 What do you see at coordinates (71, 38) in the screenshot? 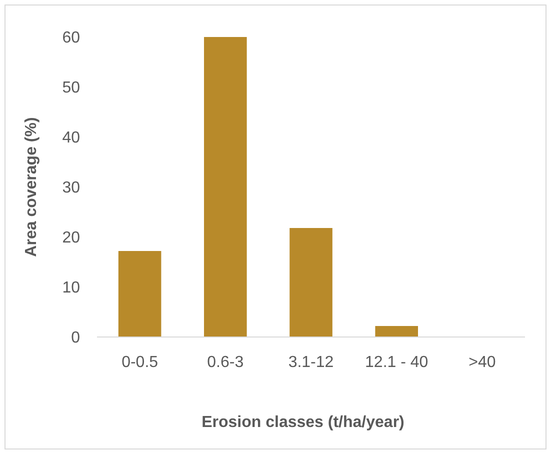
I see `y-tick-label: 60` at bounding box center [71, 38].